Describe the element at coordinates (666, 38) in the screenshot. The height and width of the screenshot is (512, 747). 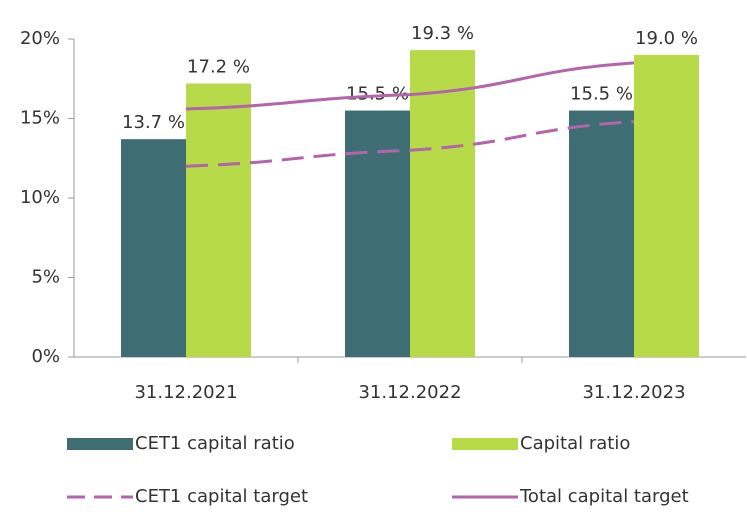
I see `value-label: 19.0 %` at that location.